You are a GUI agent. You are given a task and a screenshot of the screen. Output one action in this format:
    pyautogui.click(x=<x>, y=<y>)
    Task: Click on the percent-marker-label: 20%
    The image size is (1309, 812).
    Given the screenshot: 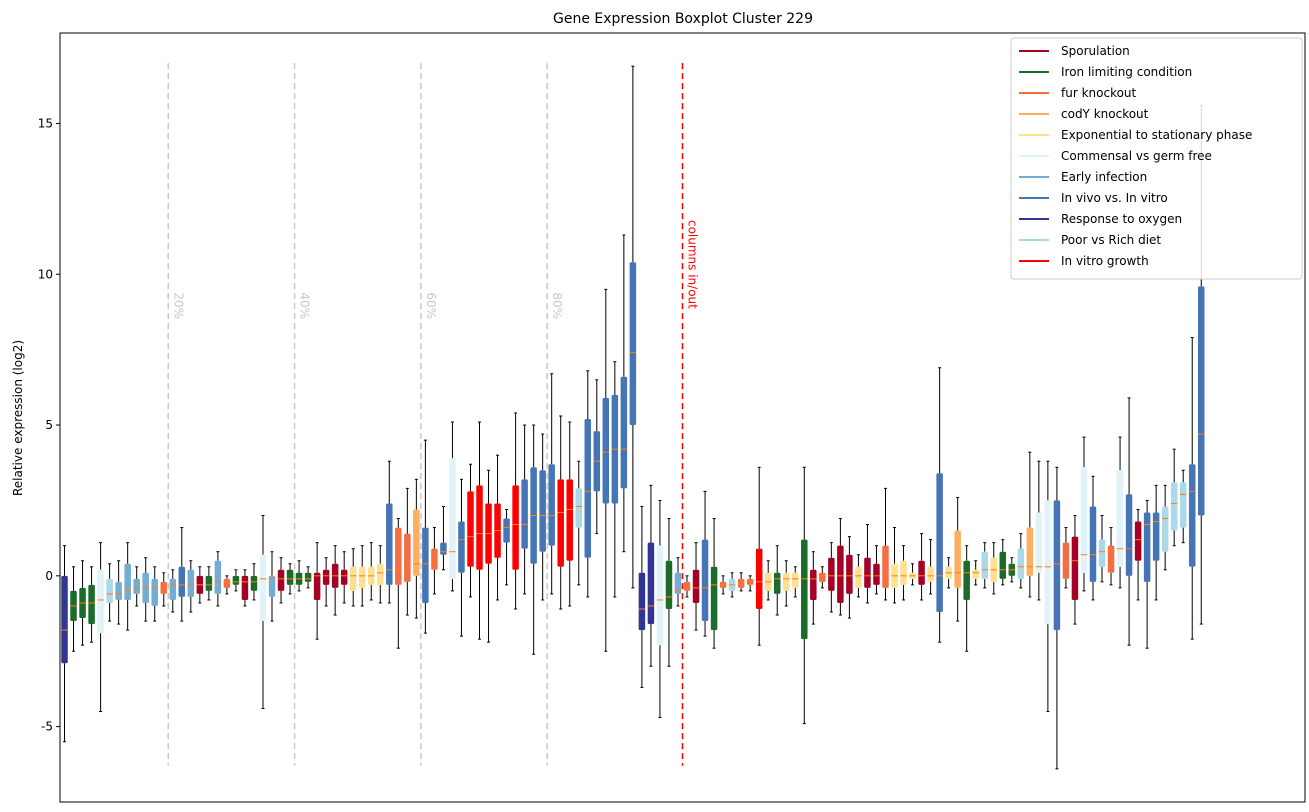 What is the action you would take?
    pyautogui.click(x=178, y=305)
    